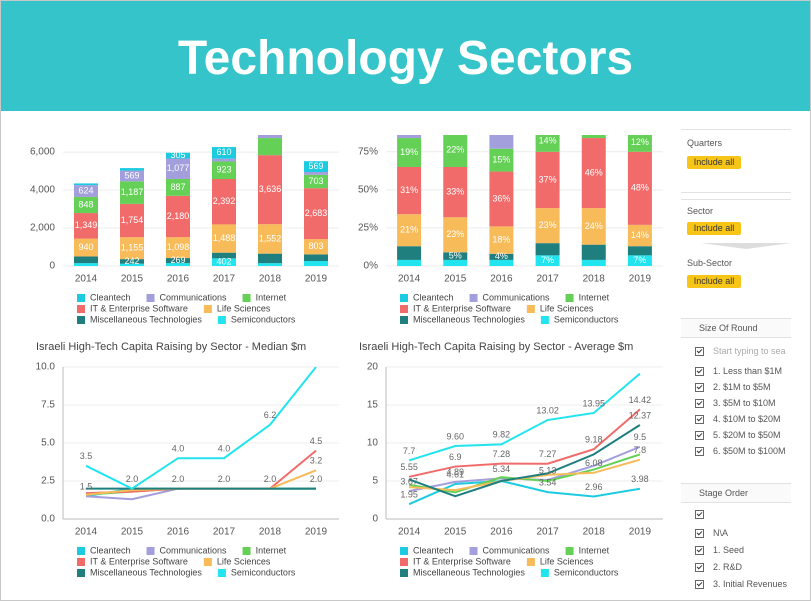 The width and height of the screenshot is (811, 601). What do you see at coordinates (749, 451) in the screenshot?
I see `option-label: 6. $50M to $100M` at bounding box center [749, 451].